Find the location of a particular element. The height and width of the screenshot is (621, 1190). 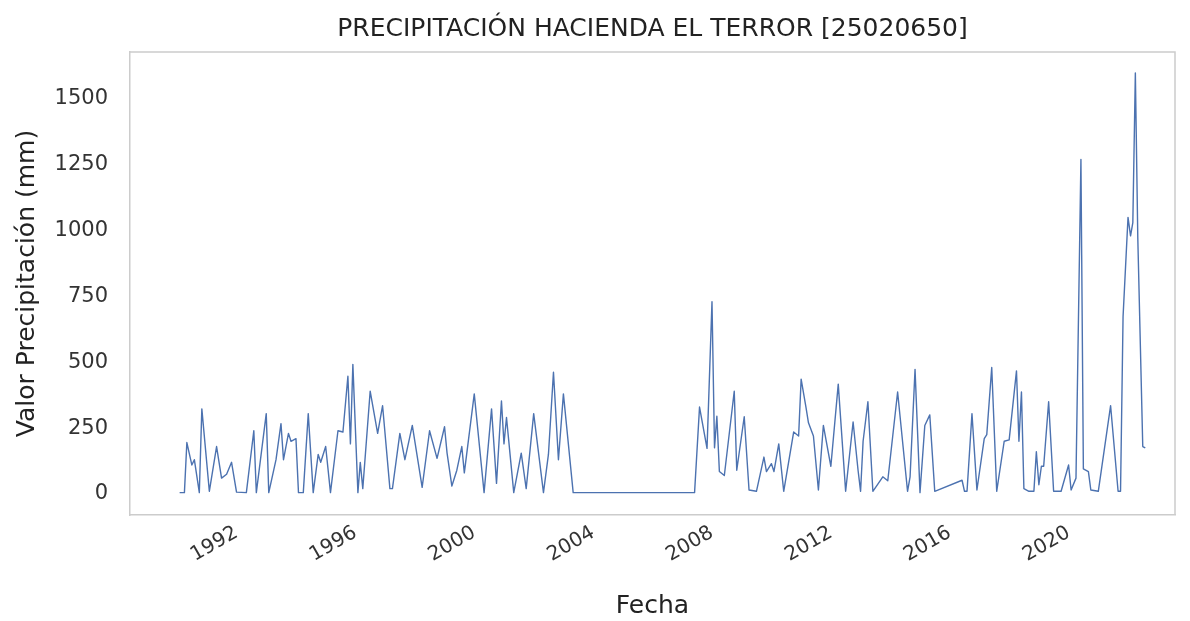

y-tick-label: 0 is located at coordinates (101, 492).